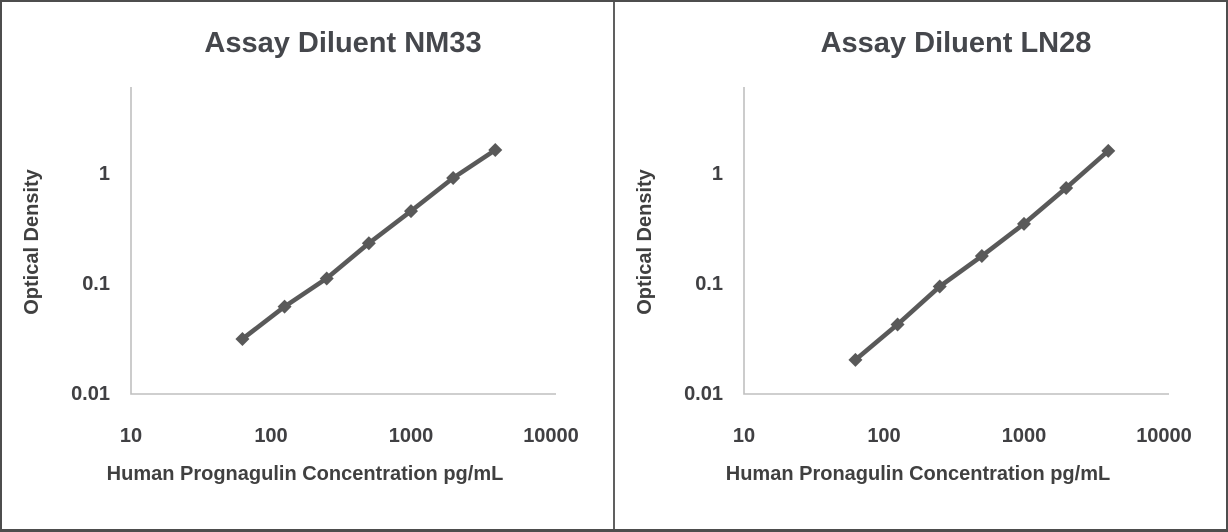 The height and width of the screenshot is (532, 1228). I want to click on chart-title: Assay Diluent NM33, so click(342, 43).